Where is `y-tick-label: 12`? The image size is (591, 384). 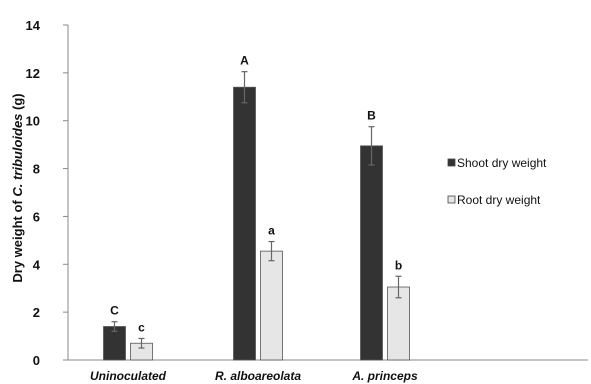
y-tick-label: 12 is located at coordinates (33, 73).